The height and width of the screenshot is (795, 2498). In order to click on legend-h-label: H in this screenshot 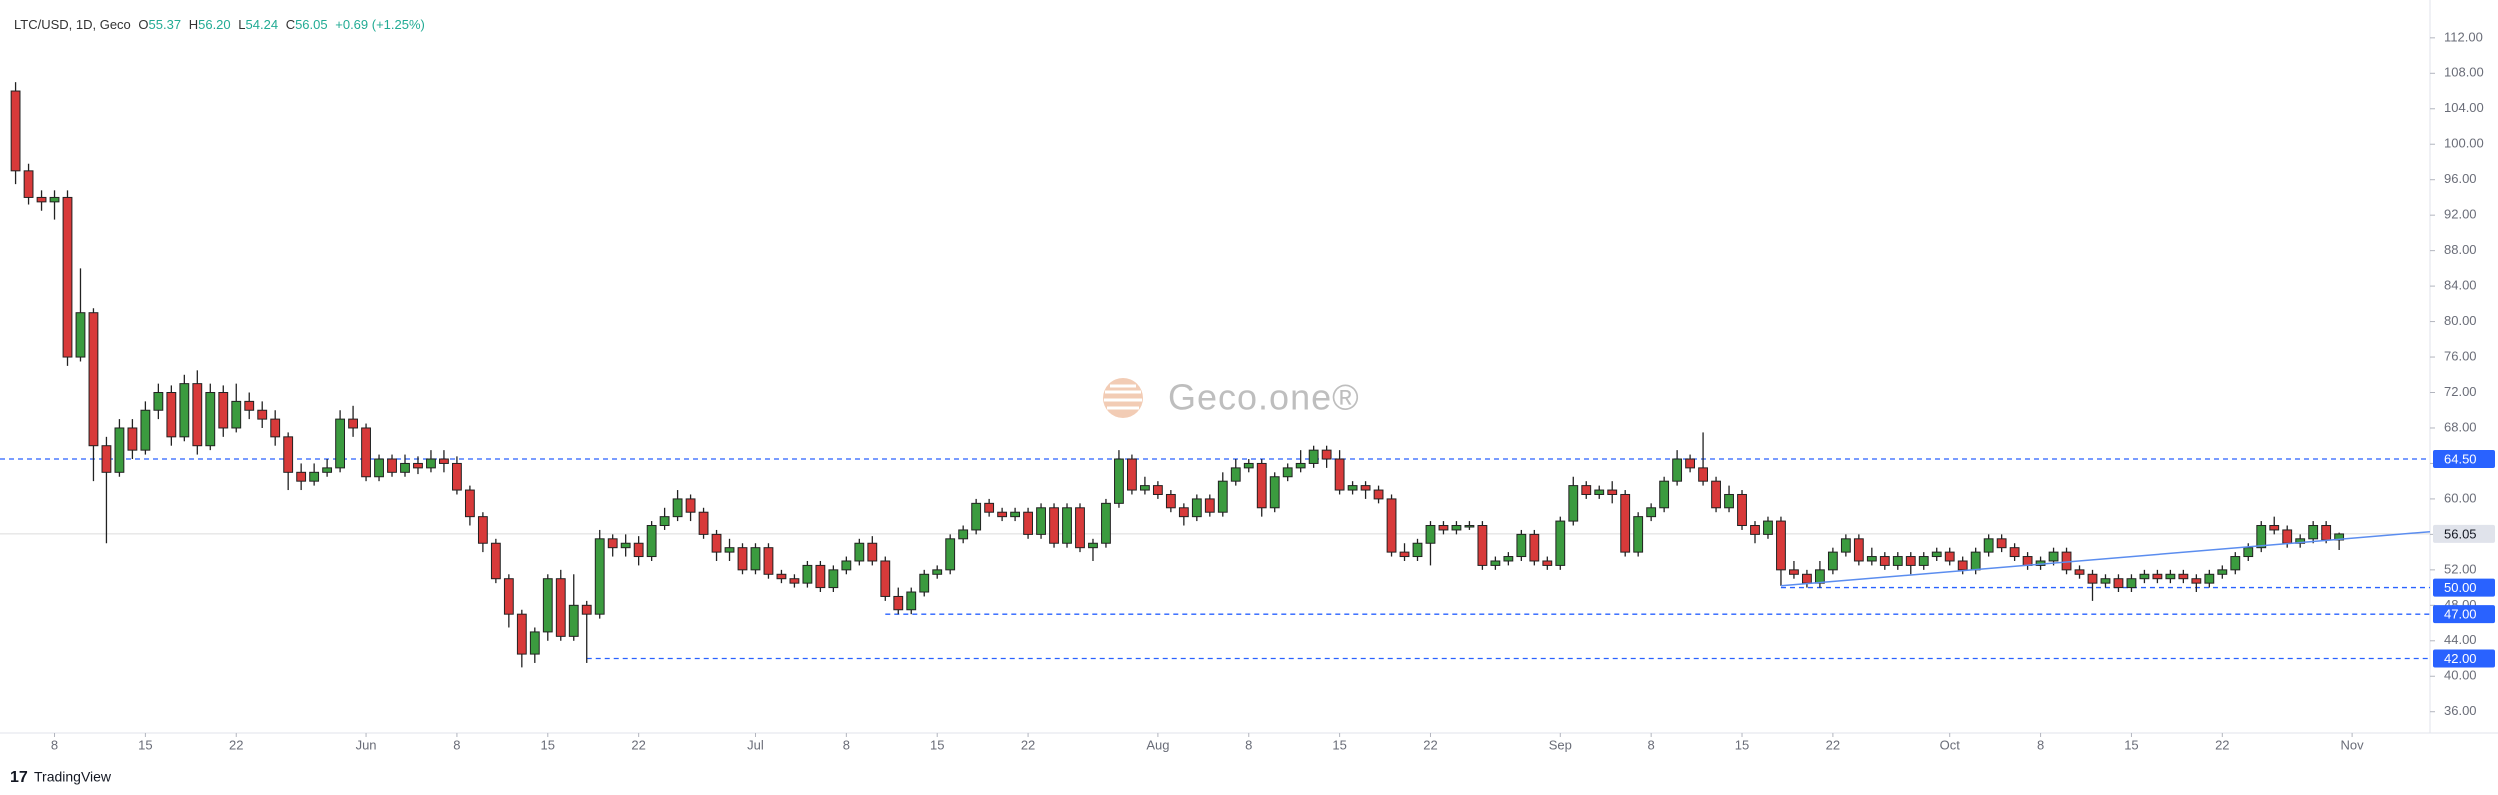, I will do `click(193, 24)`.